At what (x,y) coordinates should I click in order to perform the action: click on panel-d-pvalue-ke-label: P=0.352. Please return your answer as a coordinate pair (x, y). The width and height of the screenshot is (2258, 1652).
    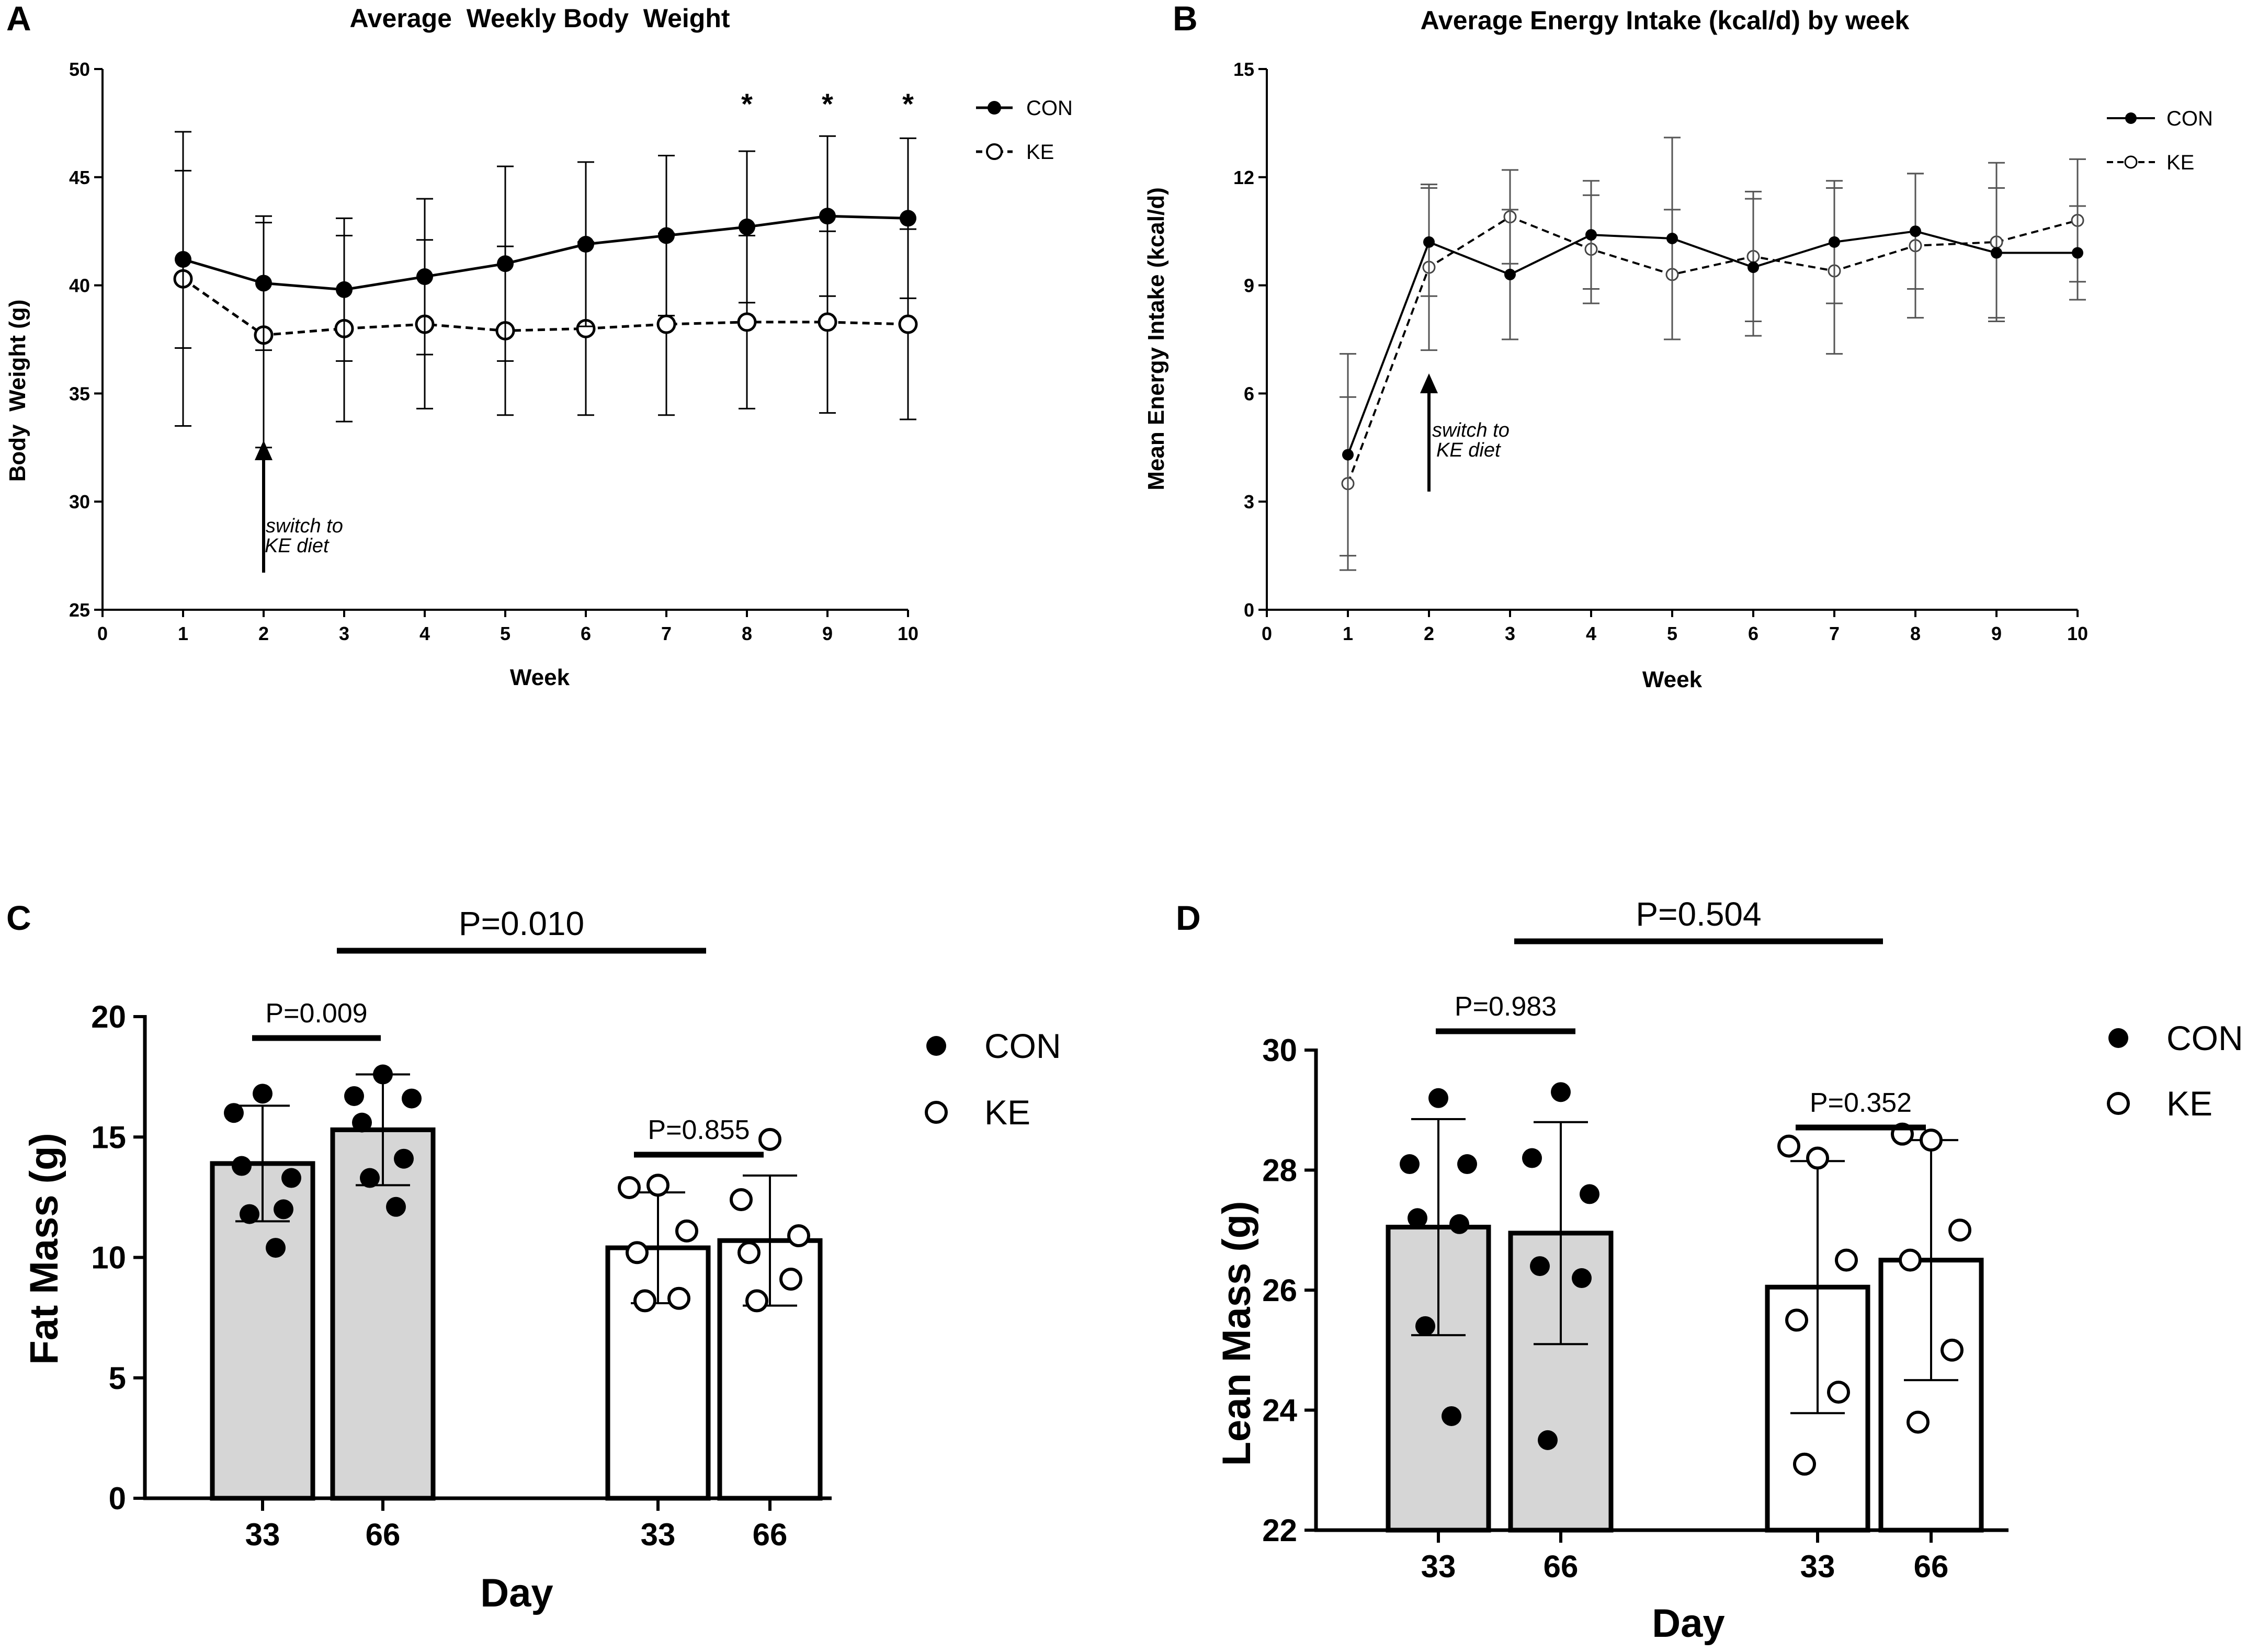
    Looking at the image, I should click on (1861, 1103).